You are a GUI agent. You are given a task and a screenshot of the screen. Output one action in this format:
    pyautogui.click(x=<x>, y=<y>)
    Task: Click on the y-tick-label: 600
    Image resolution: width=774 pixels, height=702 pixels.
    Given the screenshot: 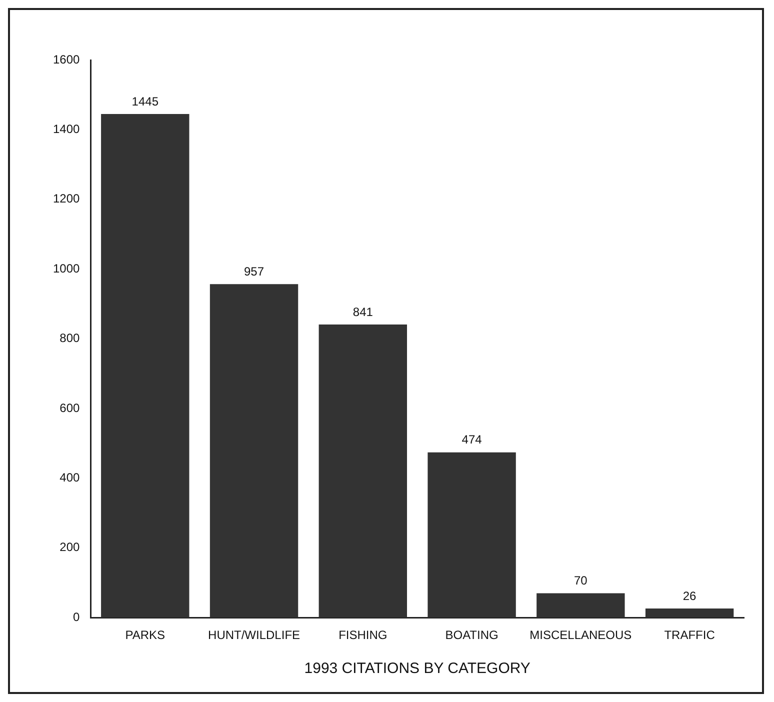 What is the action you would take?
    pyautogui.click(x=70, y=407)
    